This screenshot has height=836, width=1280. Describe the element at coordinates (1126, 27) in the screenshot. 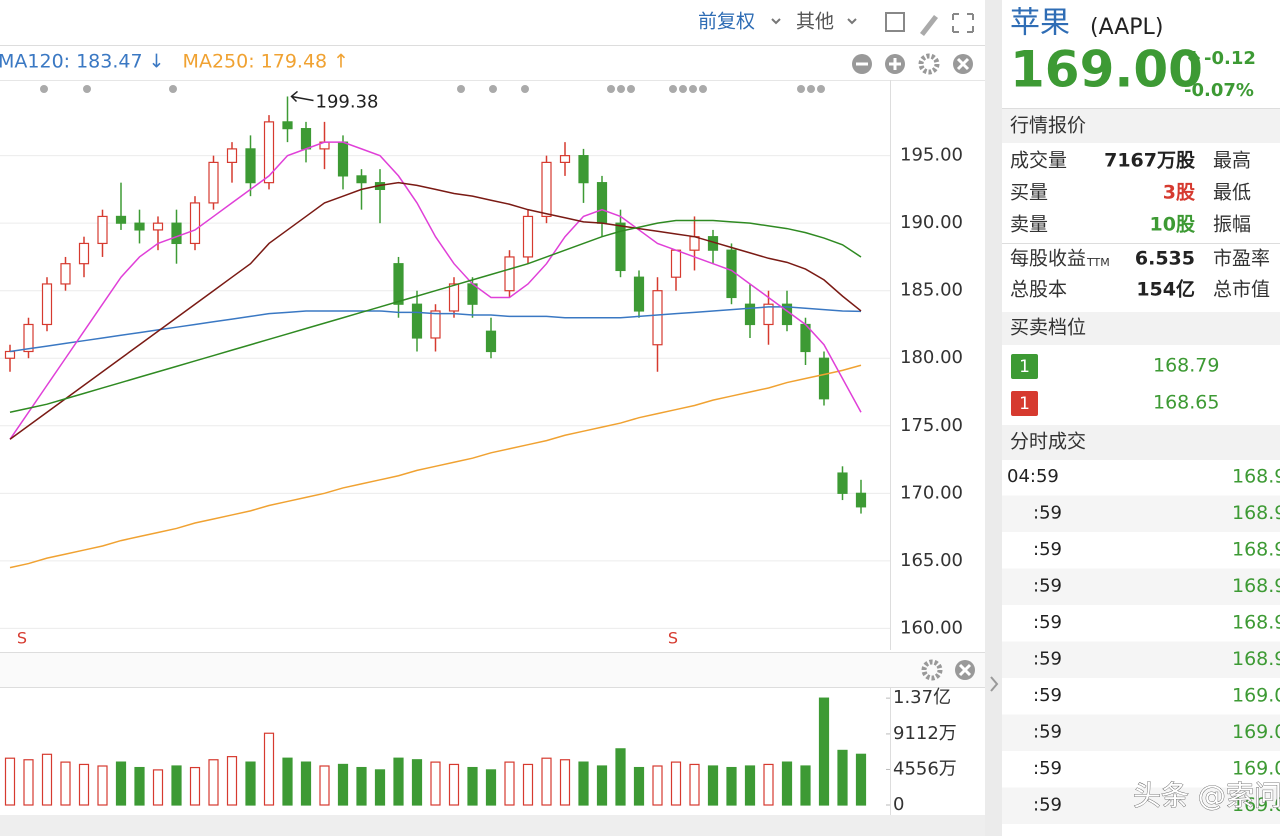

I see `stock-symbol: (AAPL)` at that location.